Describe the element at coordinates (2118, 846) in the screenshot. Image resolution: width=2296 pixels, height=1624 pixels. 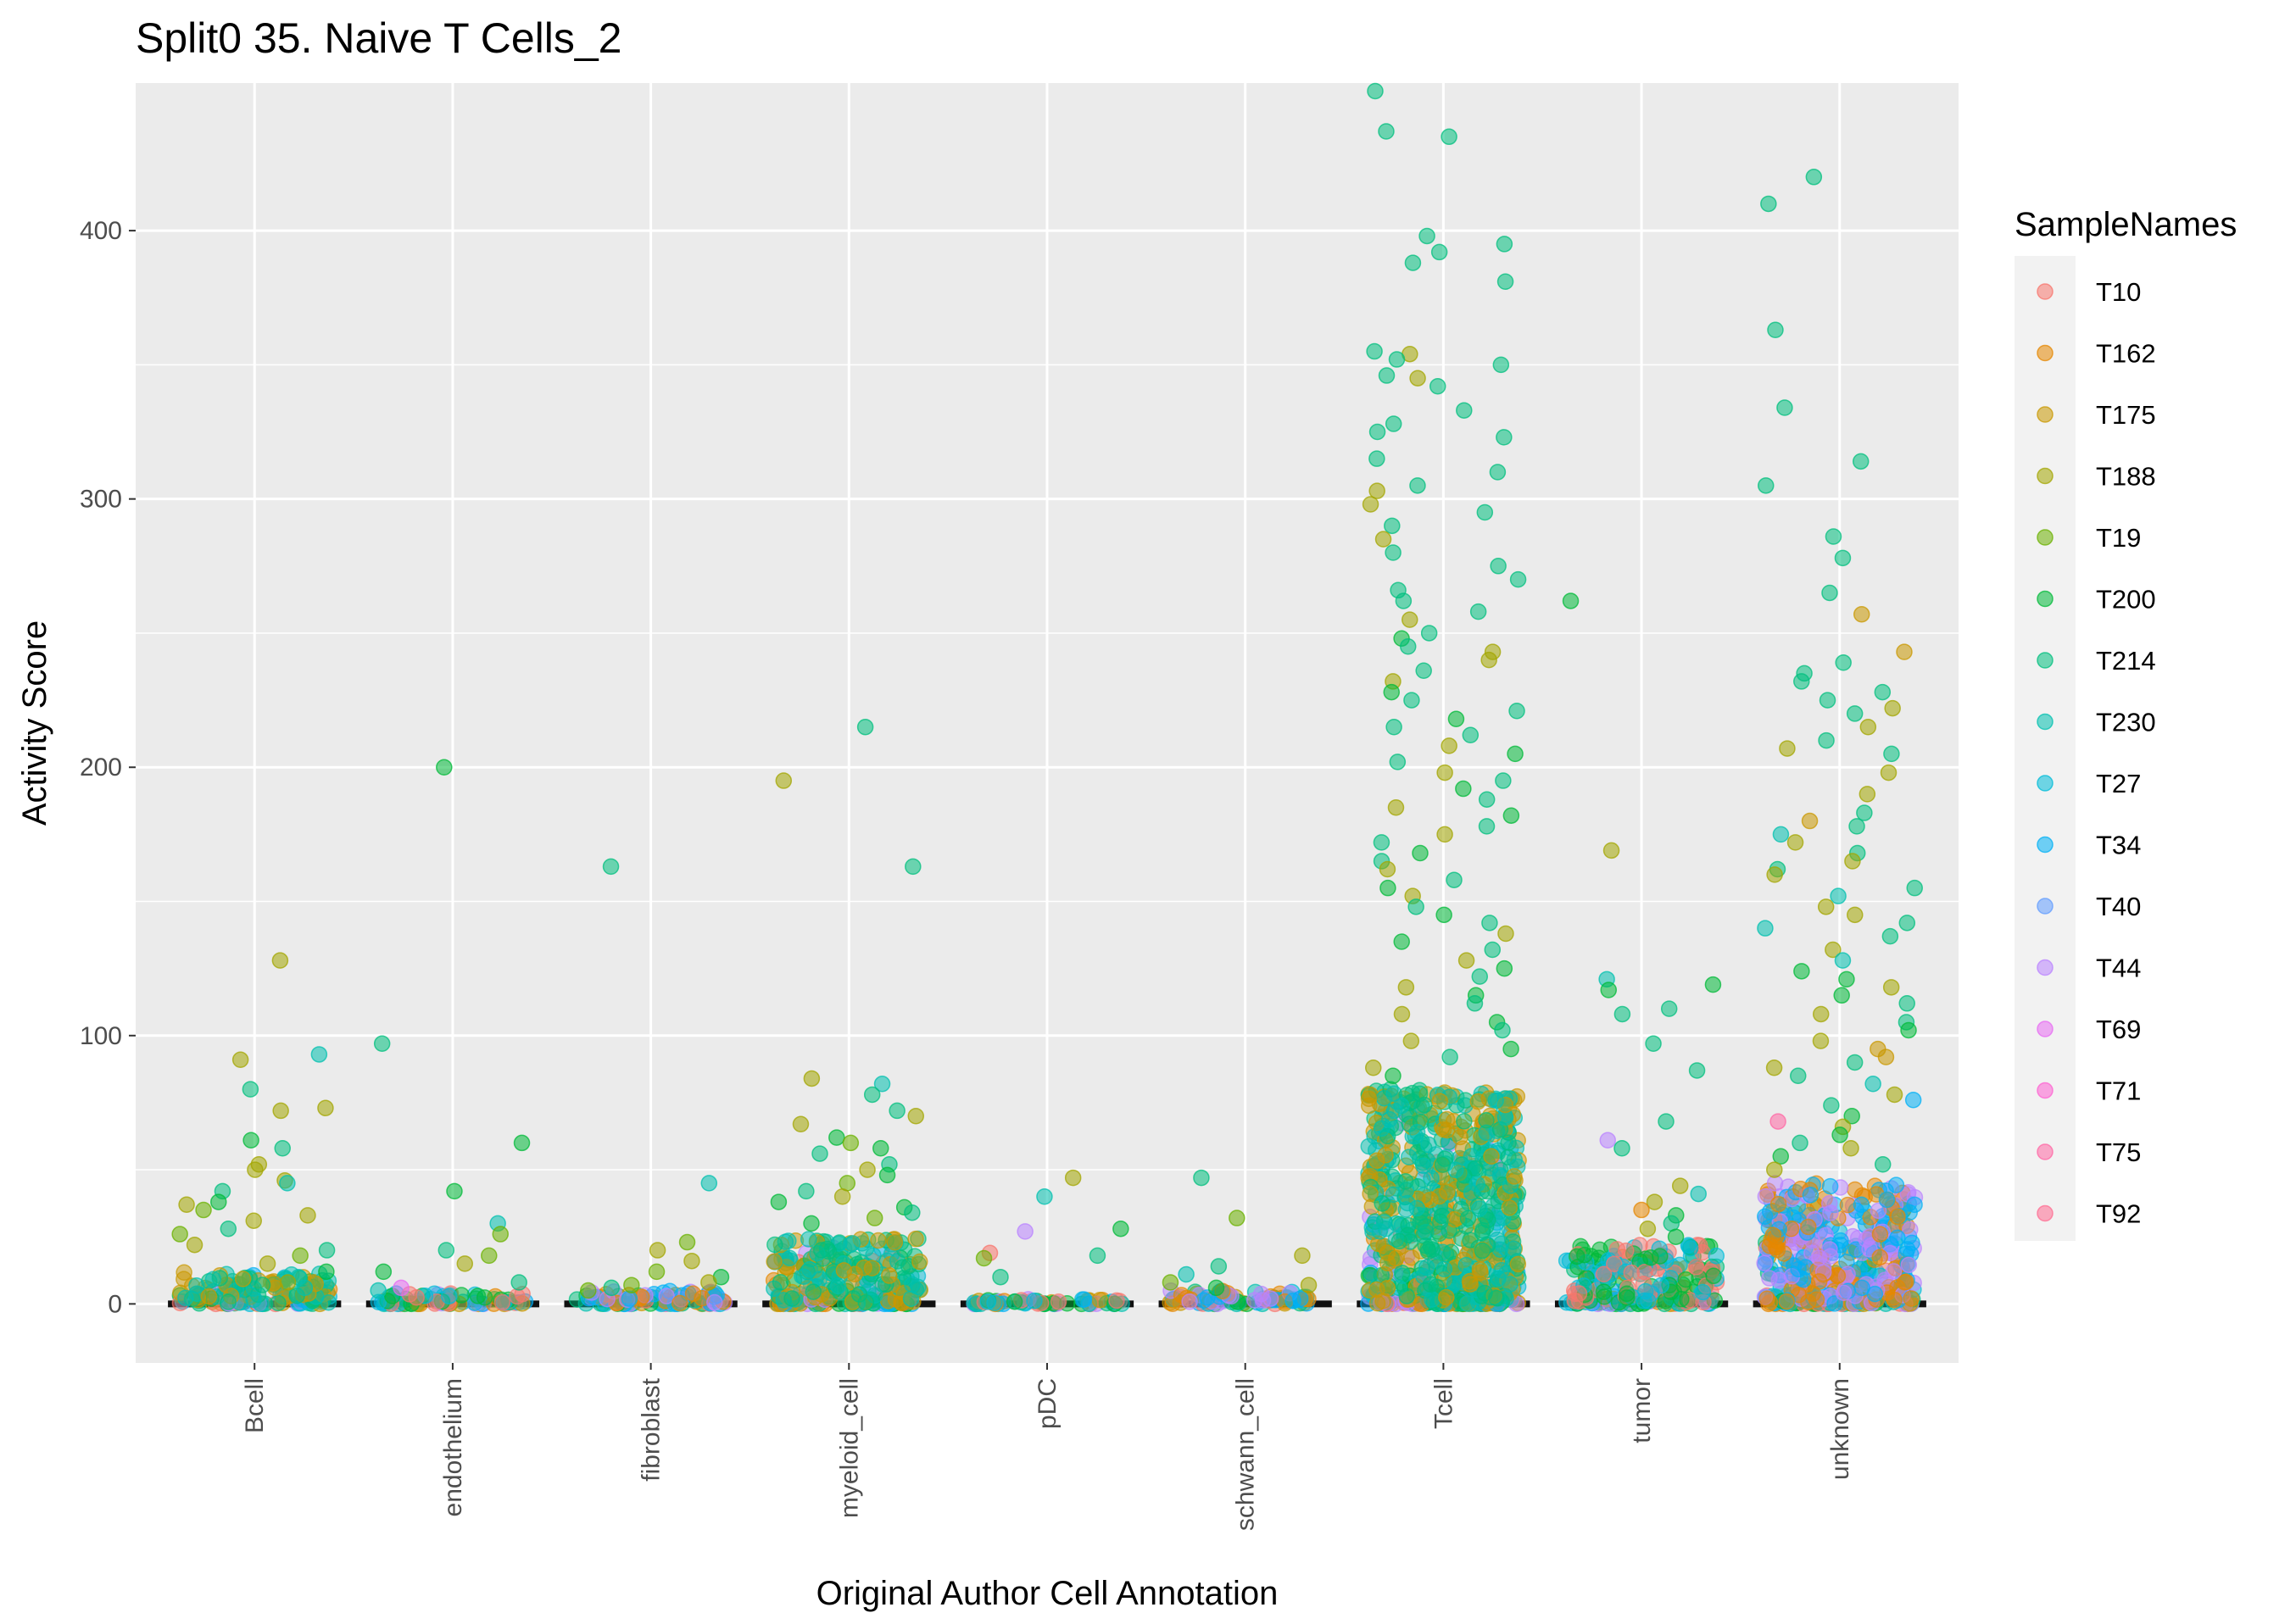
I see `legend-label: T34` at that location.